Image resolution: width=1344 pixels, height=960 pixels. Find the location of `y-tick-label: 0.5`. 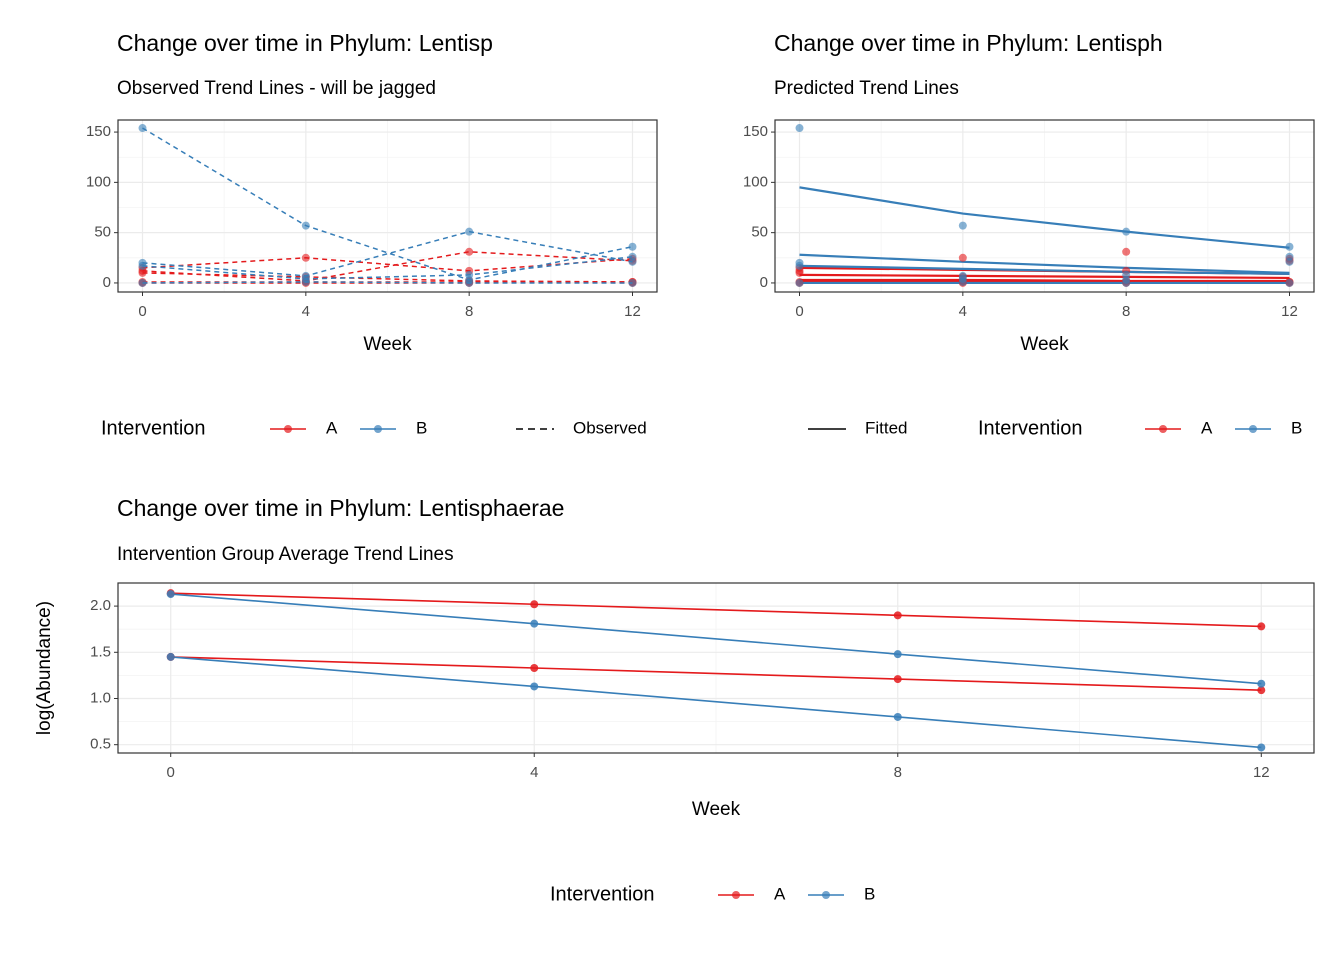

y-tick-label: 0.5 is located at coordinates (100, 744).